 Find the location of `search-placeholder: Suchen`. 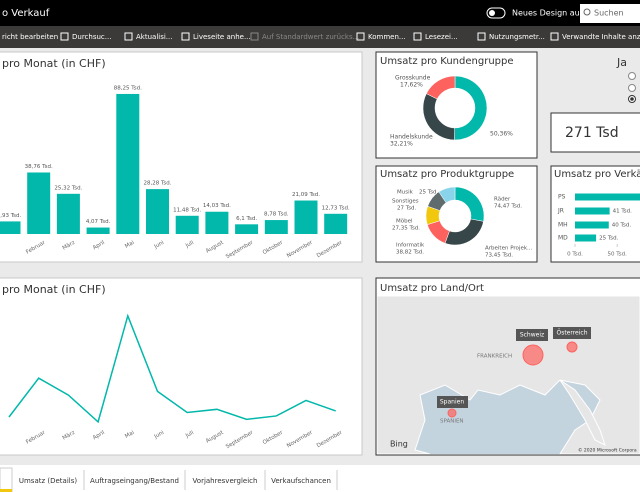

search-placeholder: Suchen is located at coordinates (609, 13).